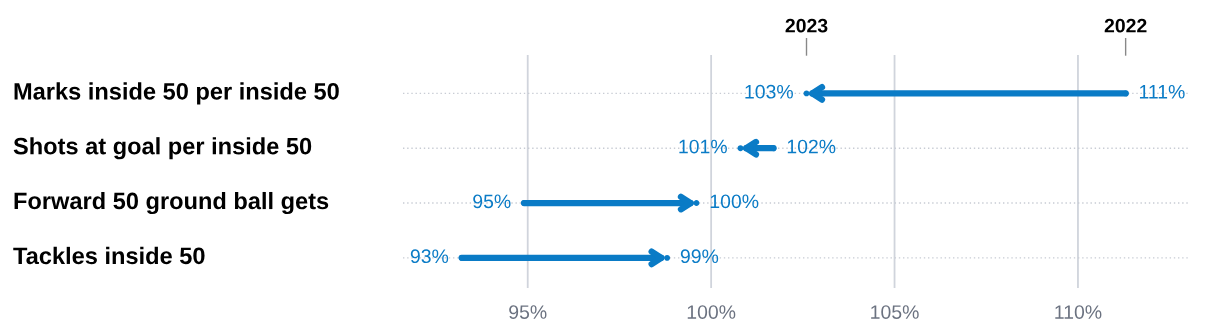 The height and width of the screenshot is (326, 1220). Describe the element at coordinates (176, 93) in the screenshot. I see `y-tick-label: Marks inside 50 per inside 50` at that location.